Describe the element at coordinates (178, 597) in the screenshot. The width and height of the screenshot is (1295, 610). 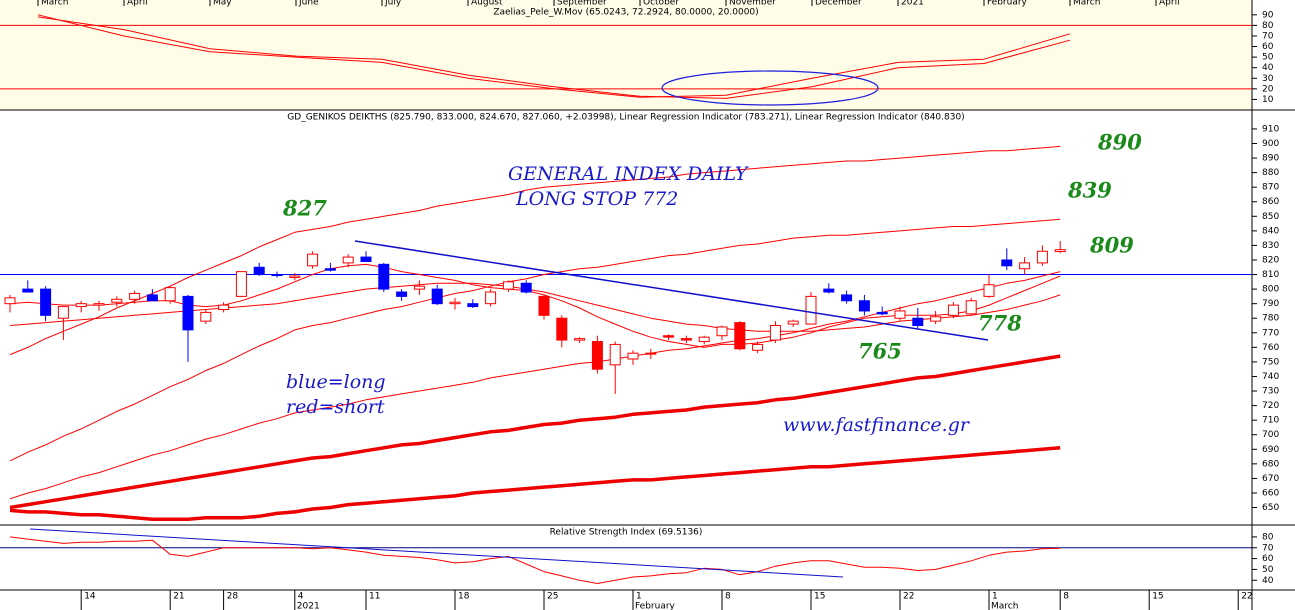
I see `x-tick-label: 21` at that location.